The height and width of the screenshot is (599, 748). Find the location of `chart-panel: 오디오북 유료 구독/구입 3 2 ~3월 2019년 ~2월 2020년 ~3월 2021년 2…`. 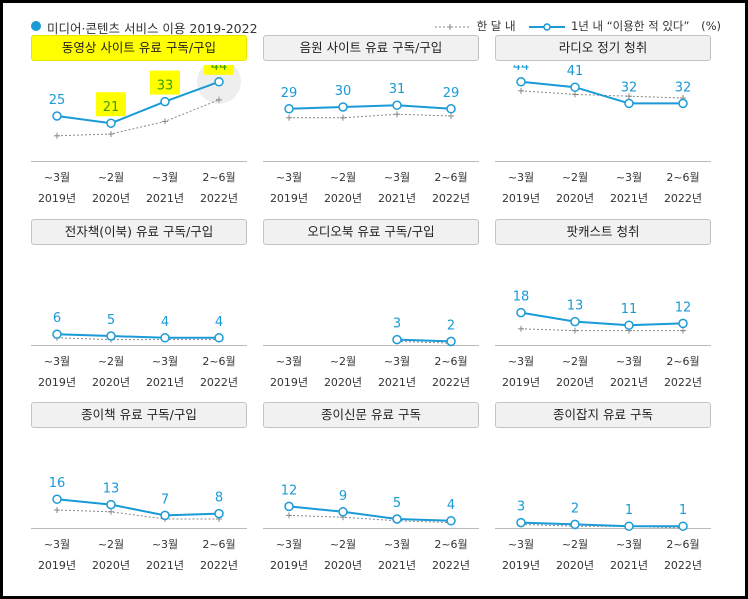

chart-panel: 오디오북 유료 구독/구입 3 2 ~3월 2019년 ~2월 2020년 ~3월 2021년 2… is located at coordinates (370, 304).